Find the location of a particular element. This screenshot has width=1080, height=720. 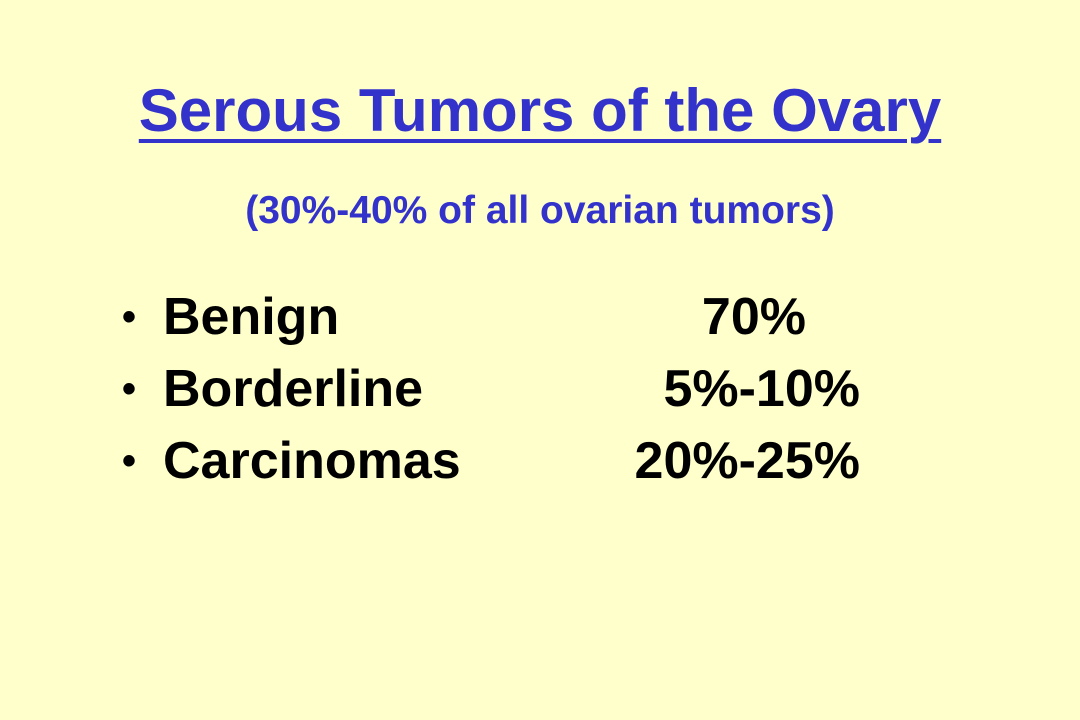

bullet-label: Borderline is located at coordinates (293, 389).